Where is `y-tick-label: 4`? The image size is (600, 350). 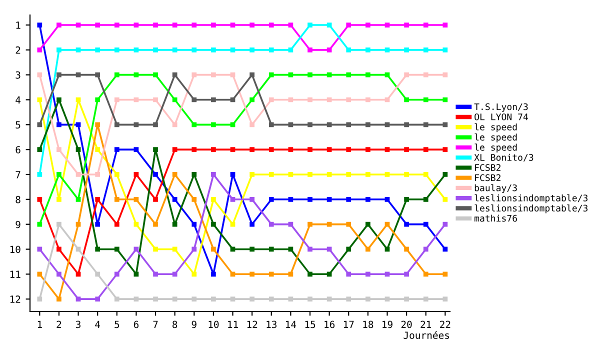
y-tick-label: 4 is located at coordinates (18, 100).